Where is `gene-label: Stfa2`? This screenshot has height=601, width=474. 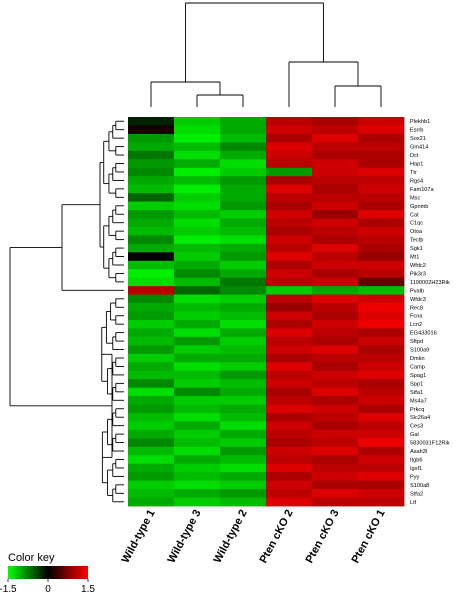 gene-label: Stfa2 is located at coordinates (416, 494).